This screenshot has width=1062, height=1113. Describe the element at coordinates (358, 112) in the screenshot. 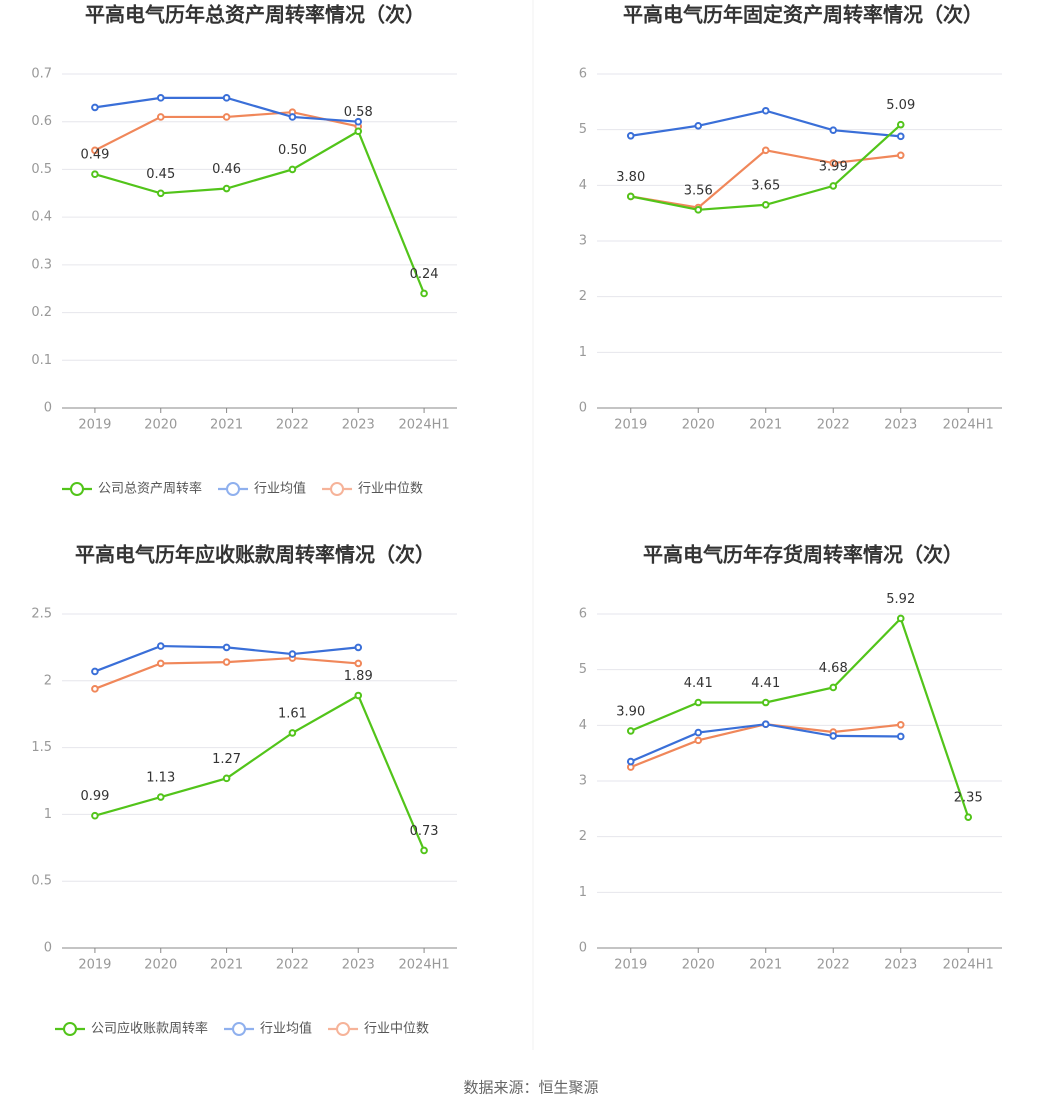

I see `data-label: 0.58` at that location.